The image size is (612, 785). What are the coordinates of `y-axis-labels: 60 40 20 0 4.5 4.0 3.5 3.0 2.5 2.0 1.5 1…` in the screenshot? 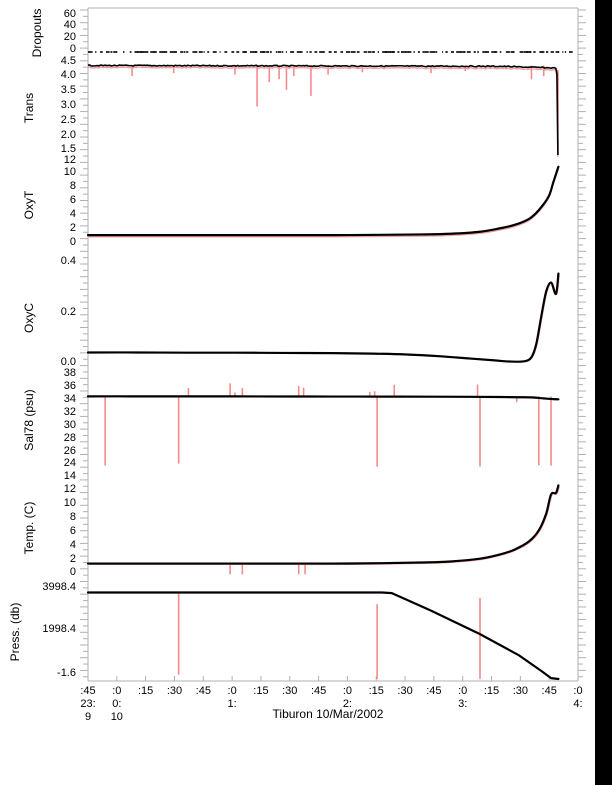 It's located at (59, 343).